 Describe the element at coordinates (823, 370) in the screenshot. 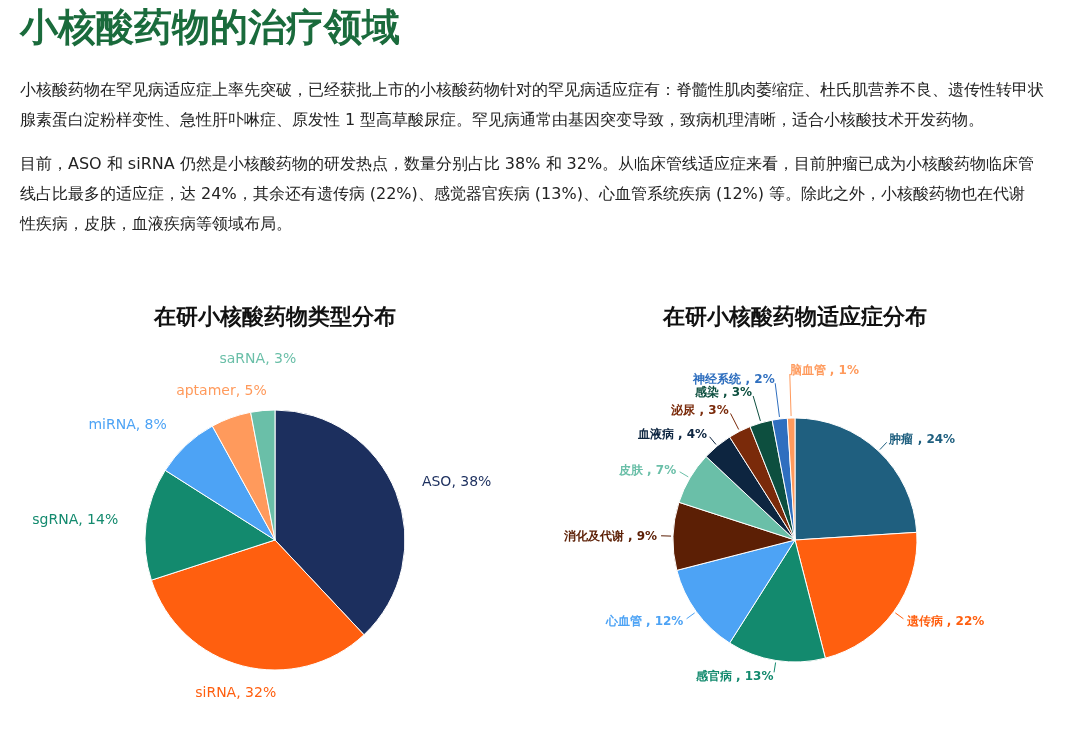

I see `slice-label: 脑血管 , 1%` at that location.